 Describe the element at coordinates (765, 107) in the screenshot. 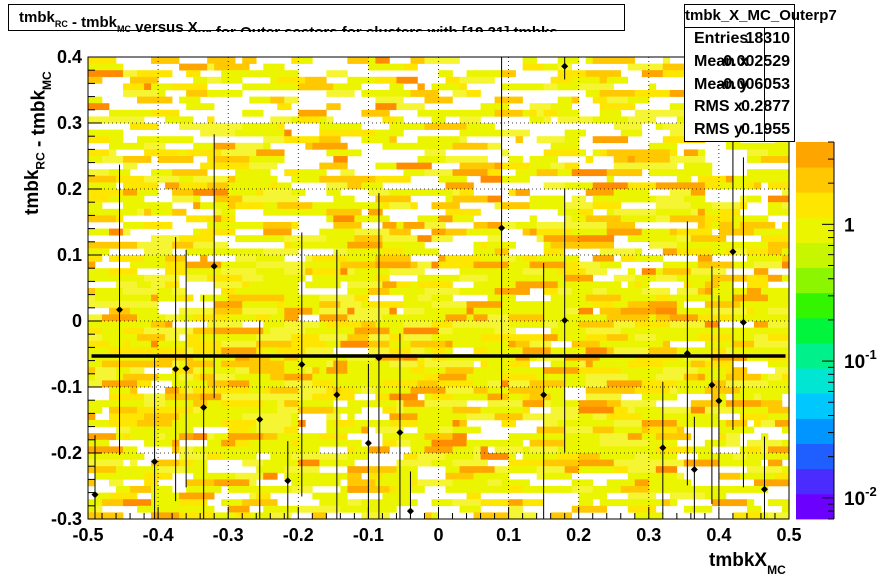

I see `stats-value: 0.2877` at that location.